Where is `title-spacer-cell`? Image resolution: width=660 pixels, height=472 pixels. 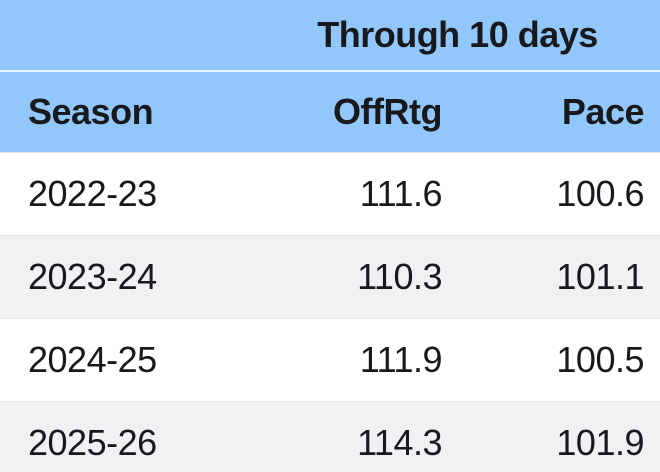 title-spacer-cell is located at coordinates (127, 36).